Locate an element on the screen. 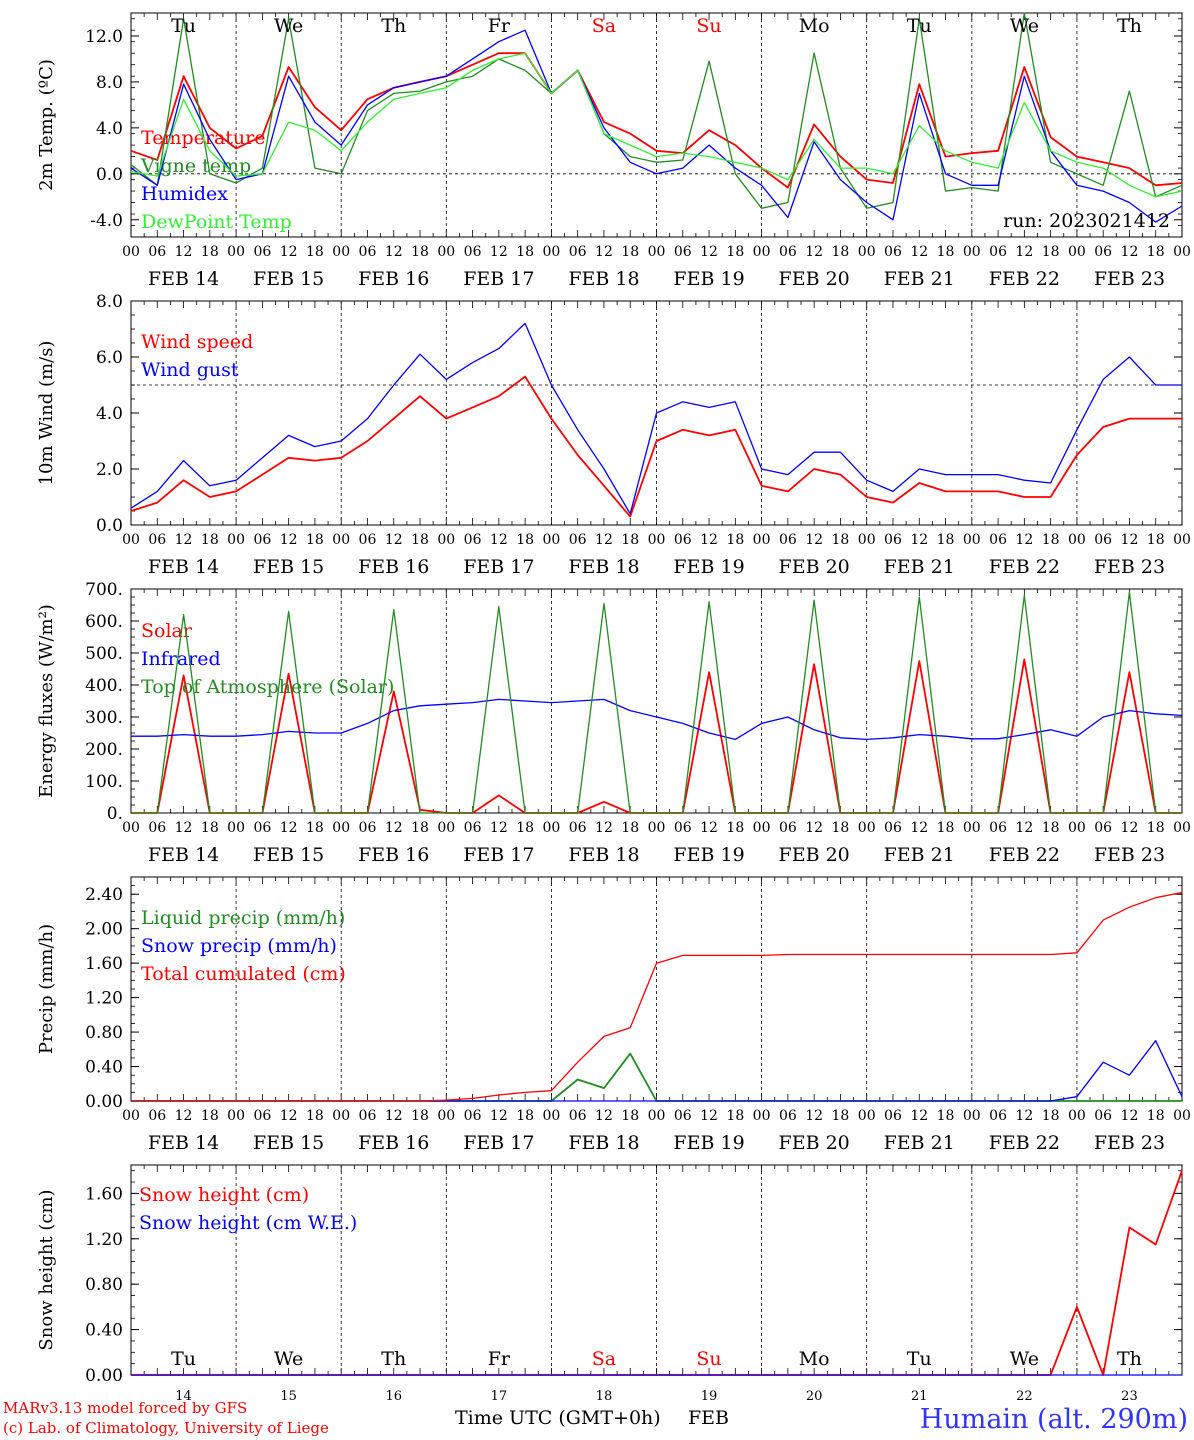 The image size is (1194, 1440). y-tick-label: 200. is located at coordinates (104, 750).